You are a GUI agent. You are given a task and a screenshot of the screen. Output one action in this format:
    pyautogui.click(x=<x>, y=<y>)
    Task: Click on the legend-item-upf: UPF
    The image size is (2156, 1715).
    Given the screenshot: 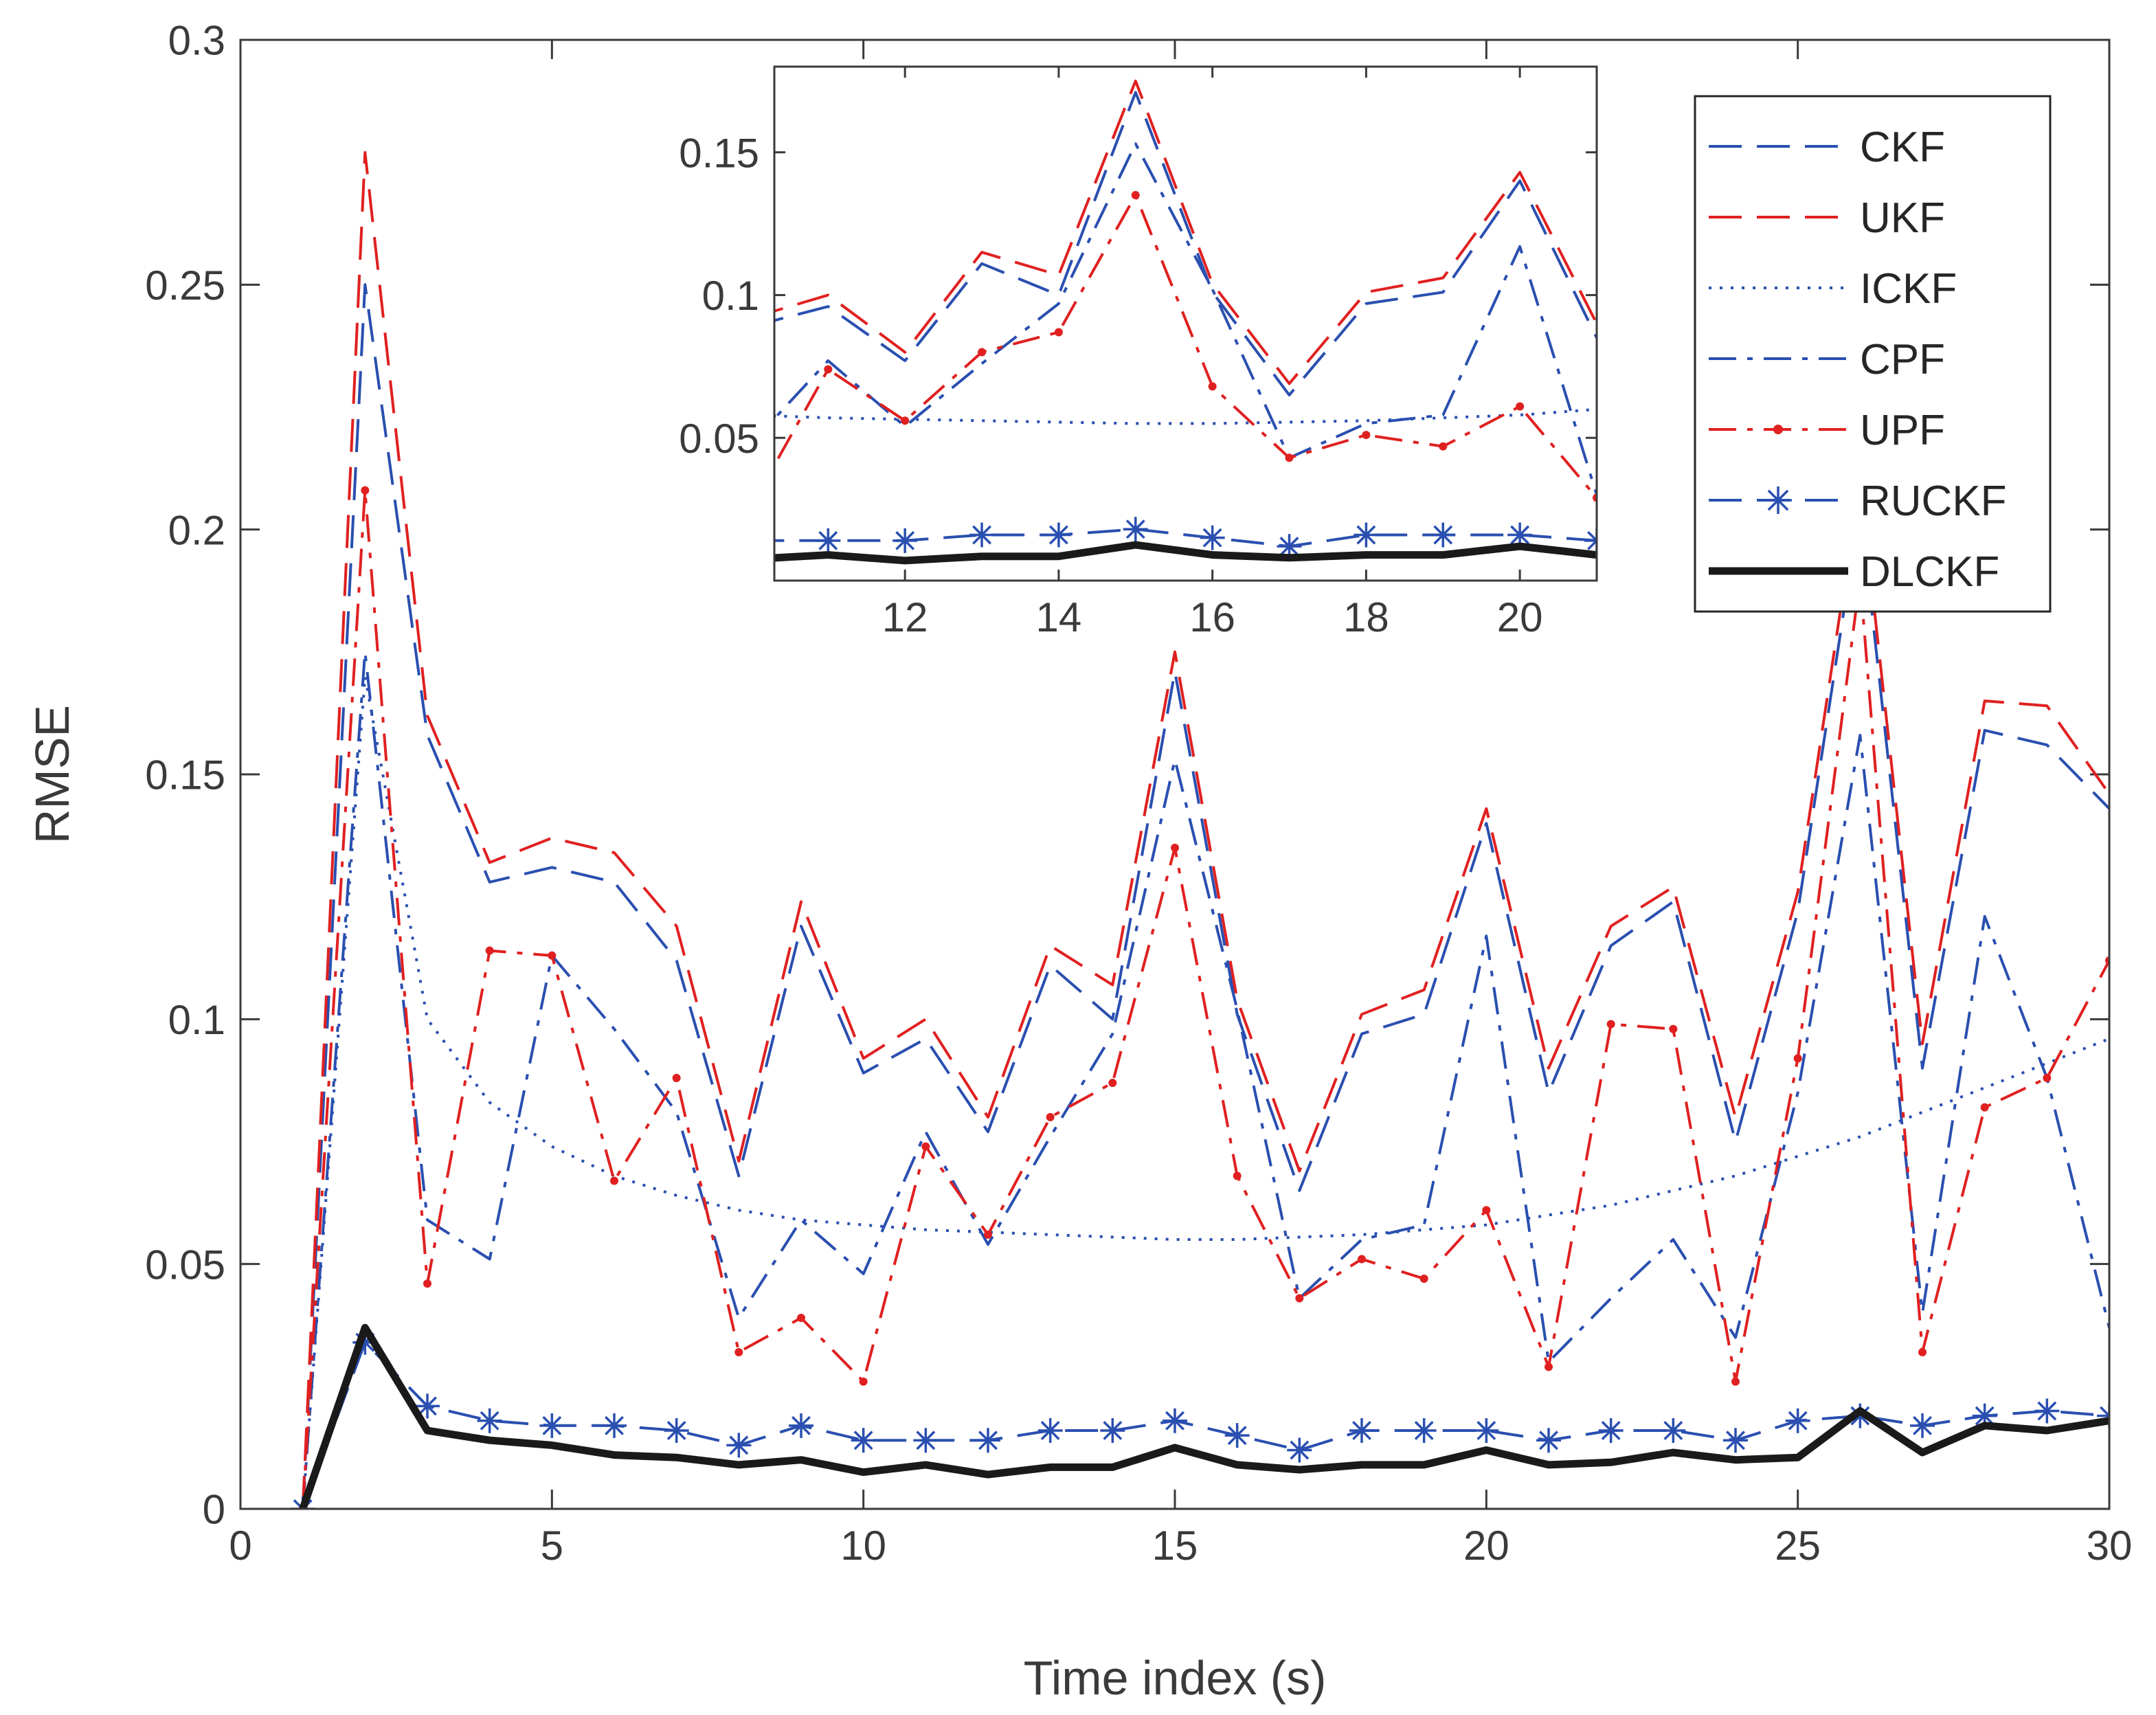 What is the action you would take?
    pyautogui.click(x=1827, y=430)
    